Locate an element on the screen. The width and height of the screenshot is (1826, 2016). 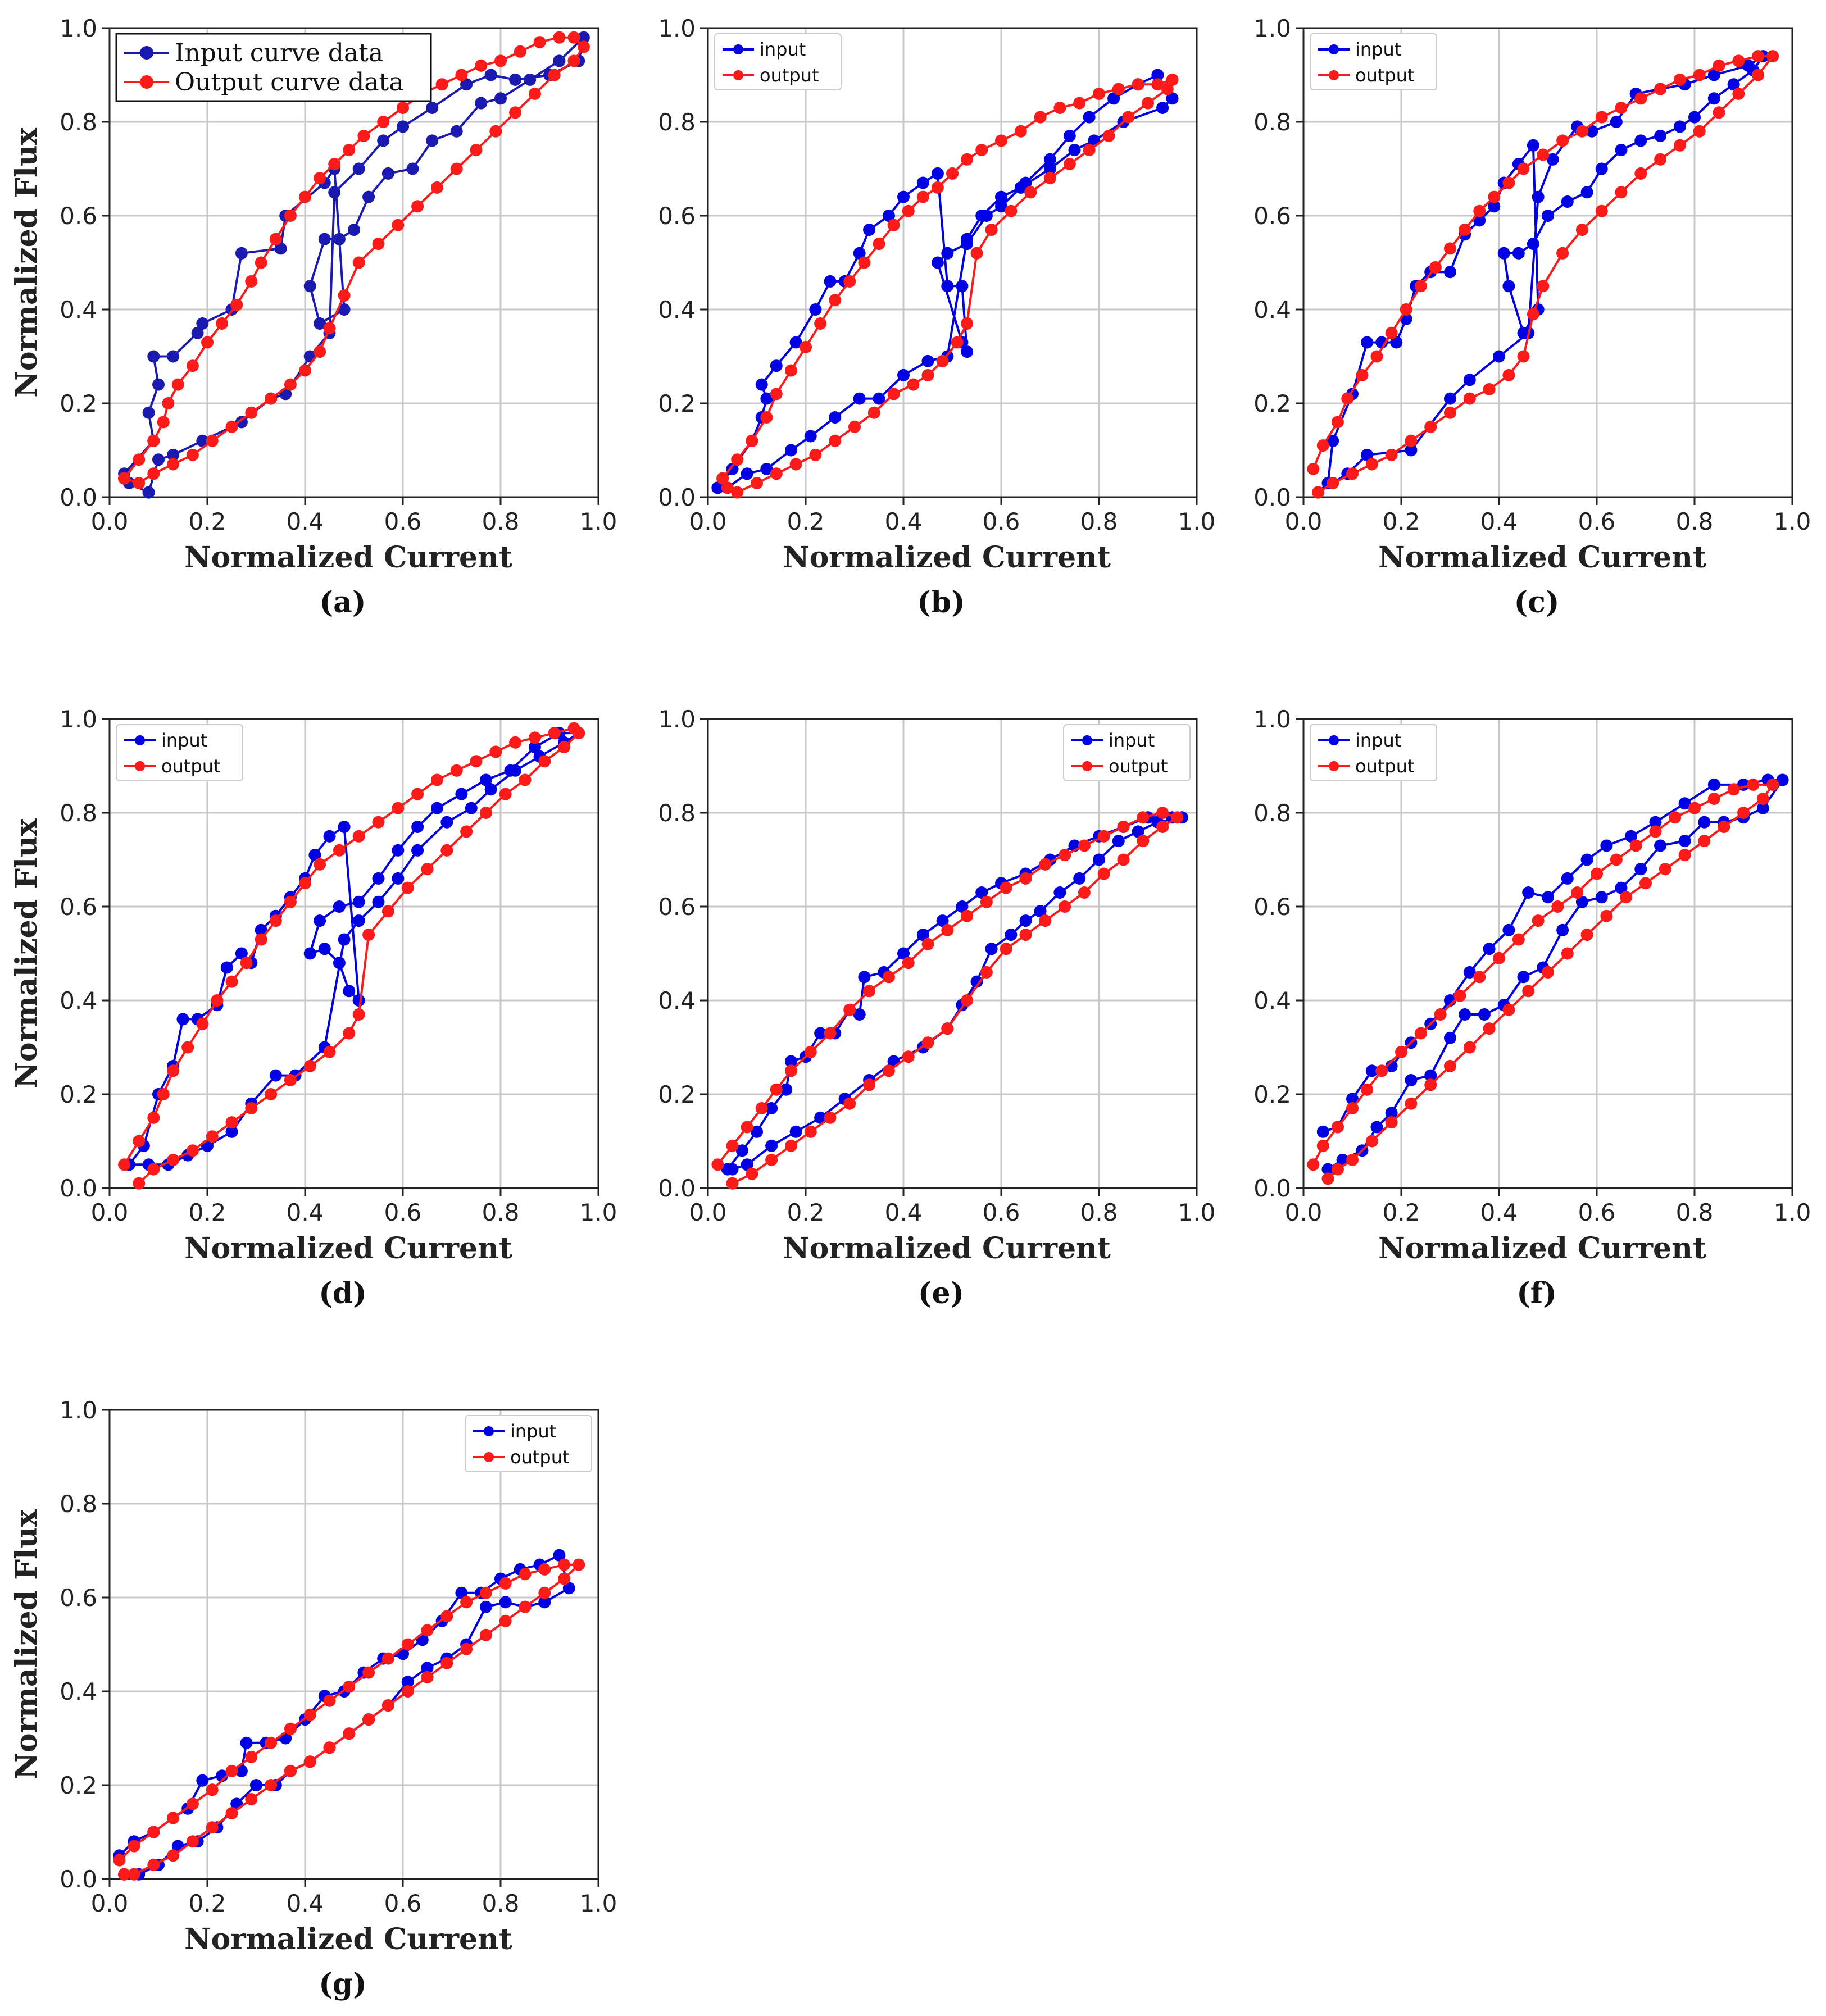
panel-label: (b) is located at coordinates (941, 602).